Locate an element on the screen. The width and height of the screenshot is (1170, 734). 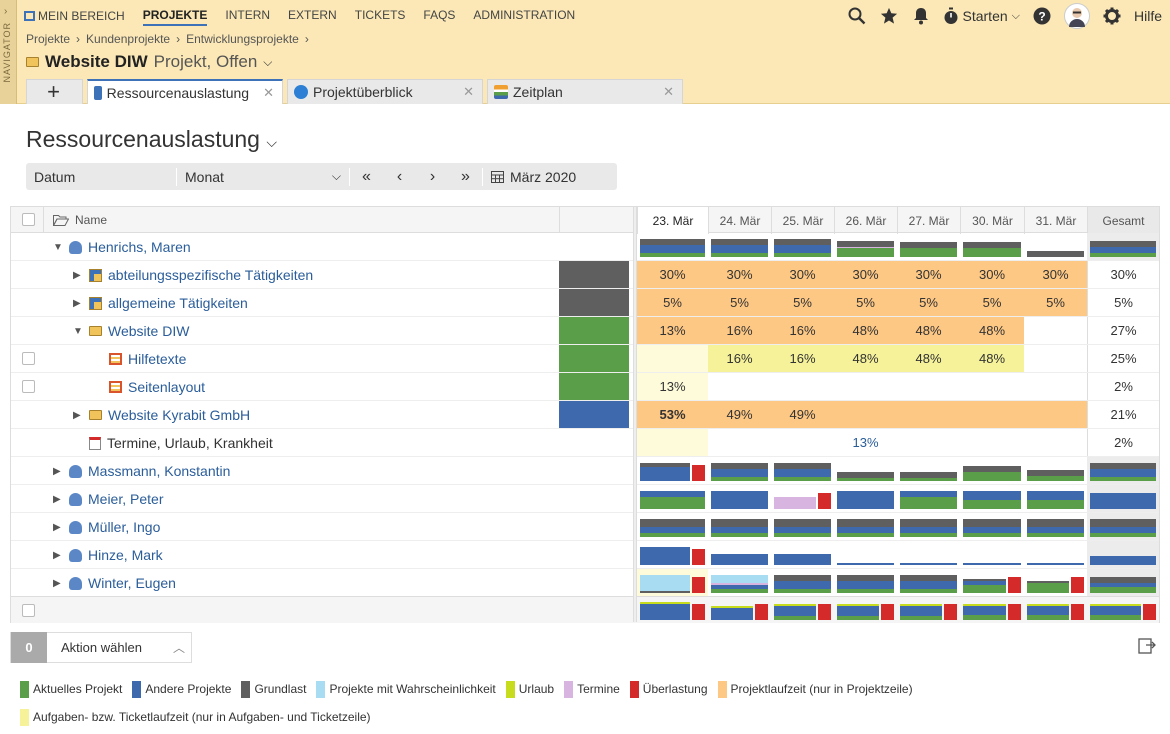
table-row: ▼ Website DIW 13% 16% 16% 48% 48% 48% 27% is located at coordinates (585, 331).